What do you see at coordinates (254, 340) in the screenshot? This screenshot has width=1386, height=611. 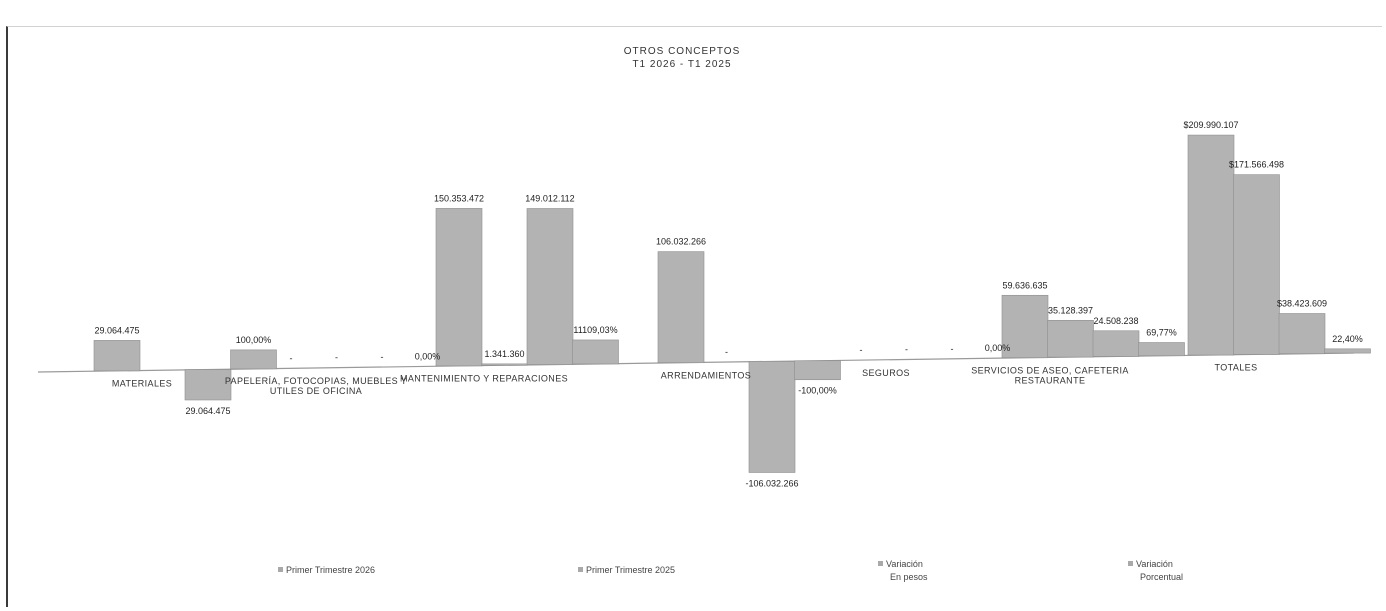 I see `data-label-4-1: 100,00%` at bounding box center [254, 340].